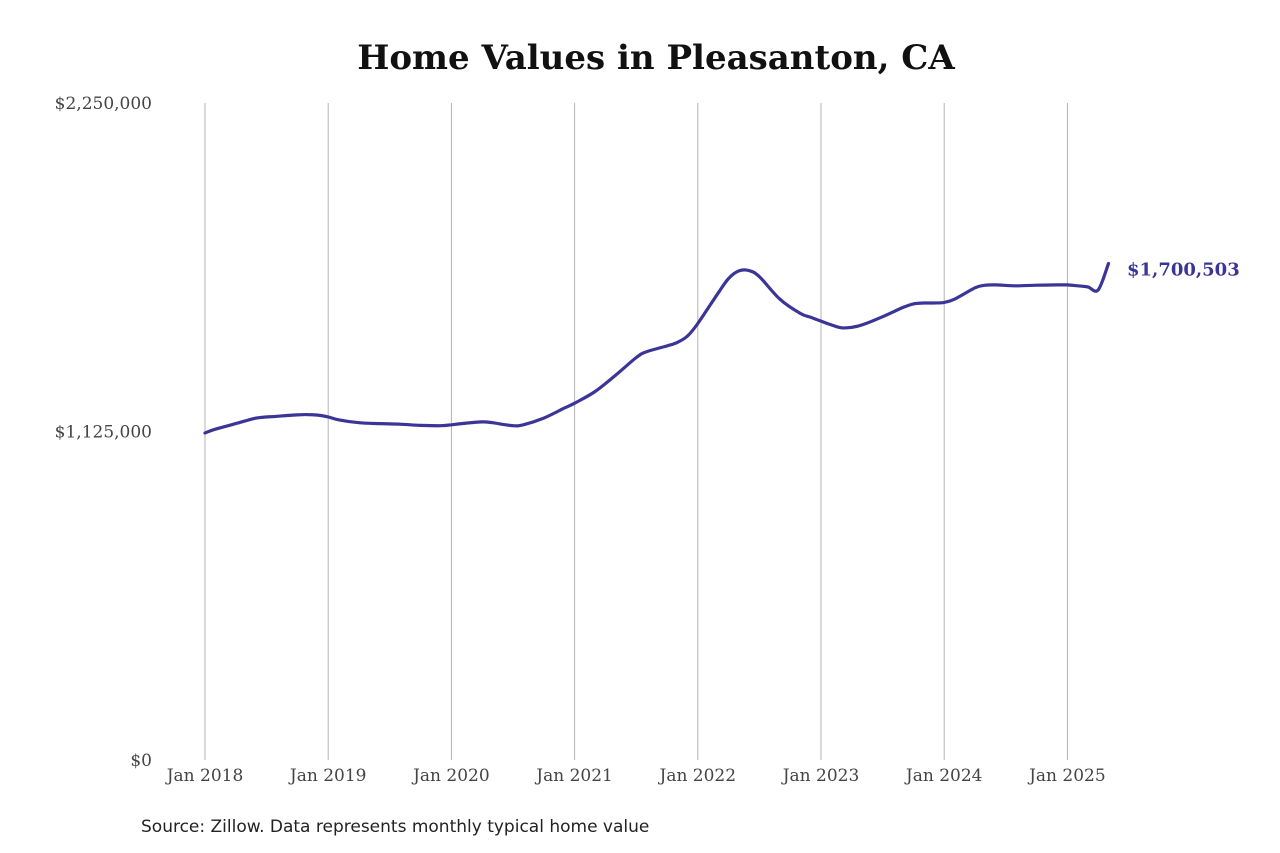 The image size is (1280, 853). Describe the element at coordinates (1183, 269) in the screenshot. I see `latest-value-label: $1,700,503` at that location.